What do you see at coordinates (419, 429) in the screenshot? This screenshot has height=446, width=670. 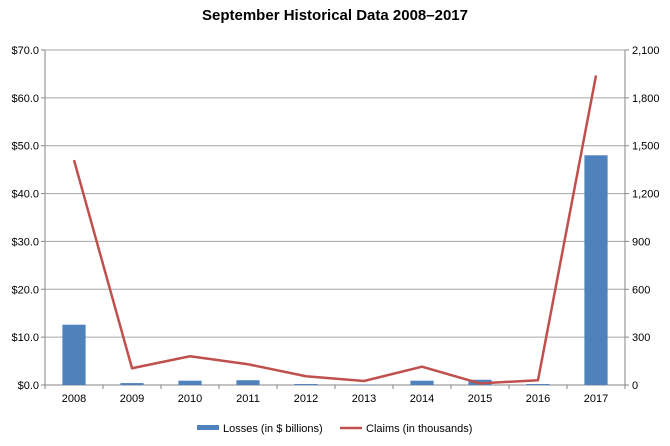 I see `legend-label-claims: Claims (in thousands)` at bounding box center [419, 429].